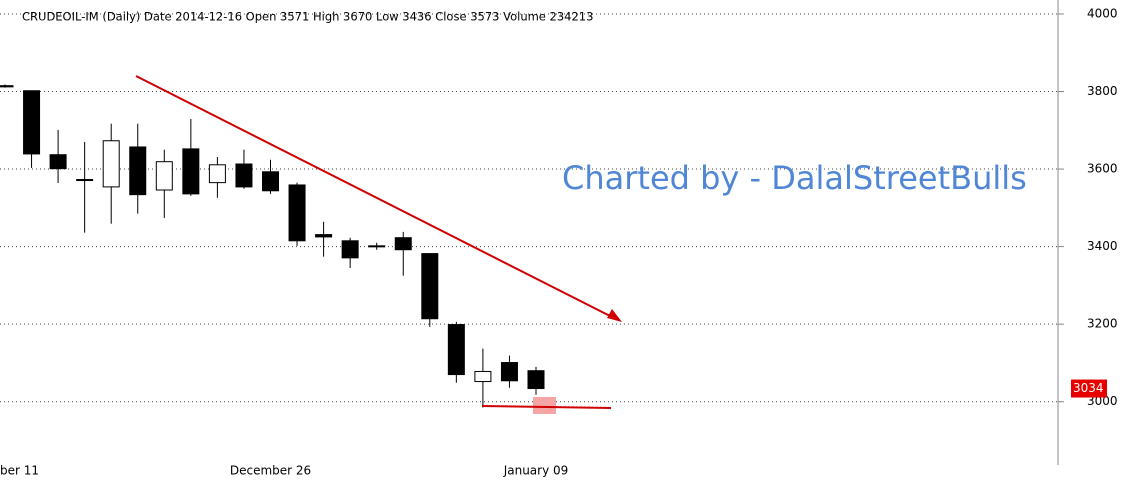 Image resolution: width=1126 pixels, height=483 pixels. I want to click on y-tick-label: 3600, so click(1102, 169).